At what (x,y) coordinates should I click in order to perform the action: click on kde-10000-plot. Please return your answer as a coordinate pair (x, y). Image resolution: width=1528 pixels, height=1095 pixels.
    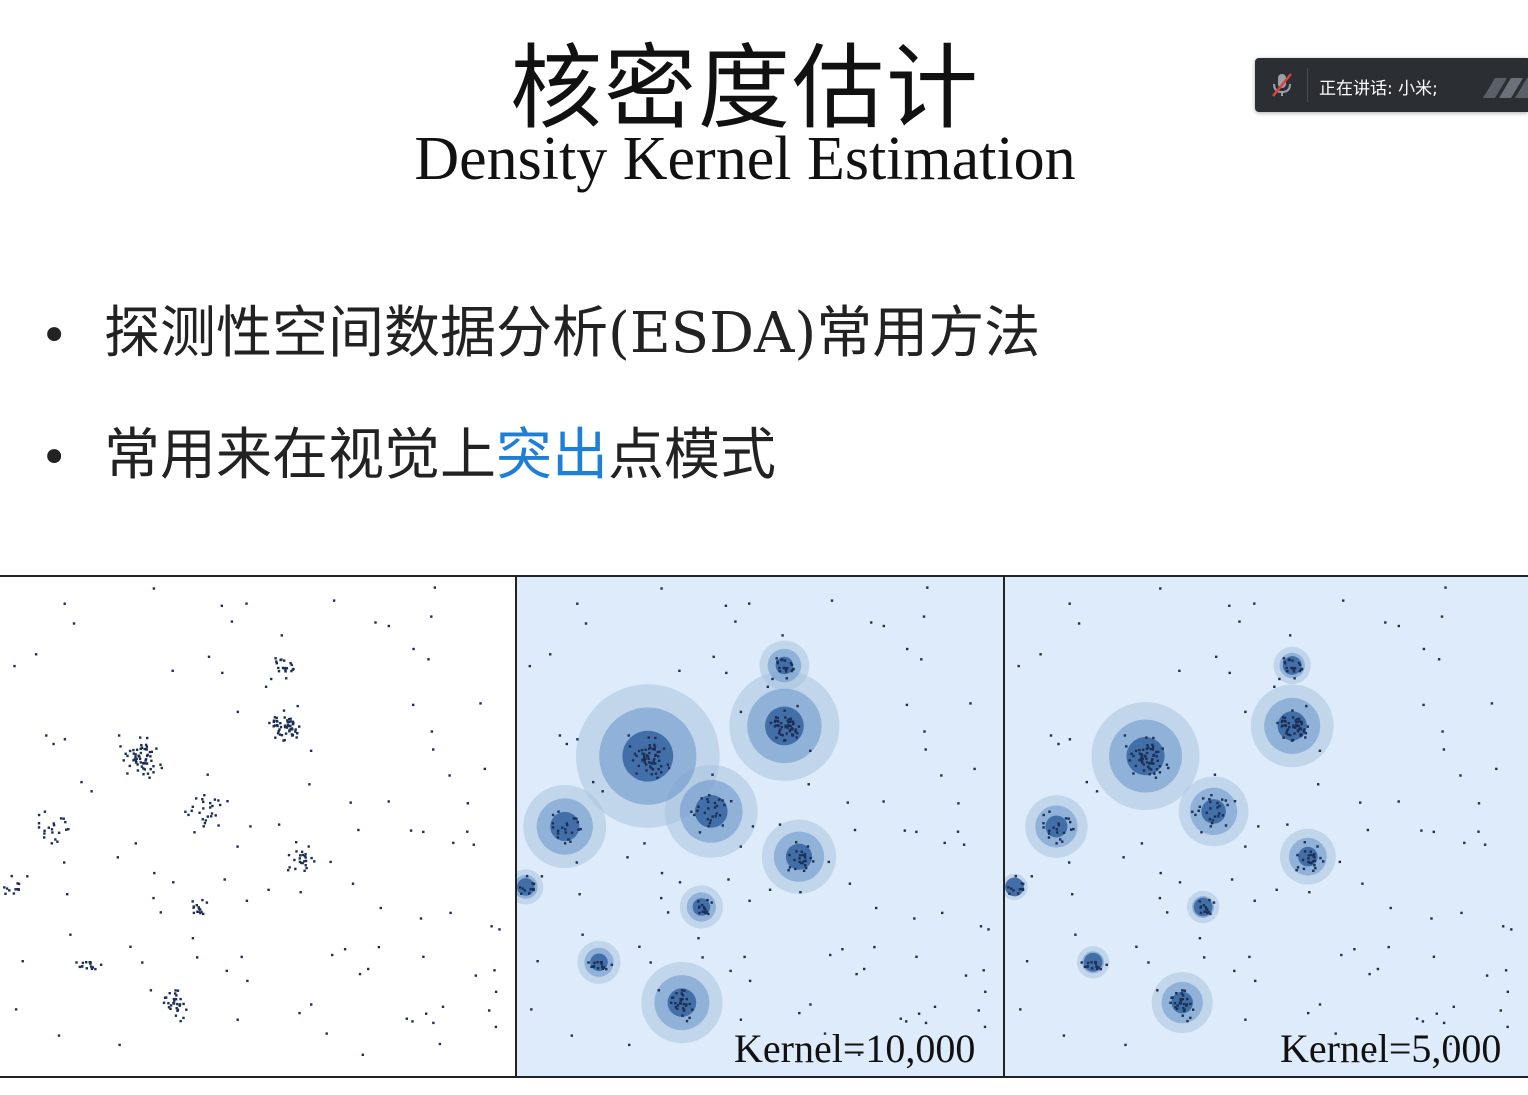
    Looking at the image, I should click on (753, 821).